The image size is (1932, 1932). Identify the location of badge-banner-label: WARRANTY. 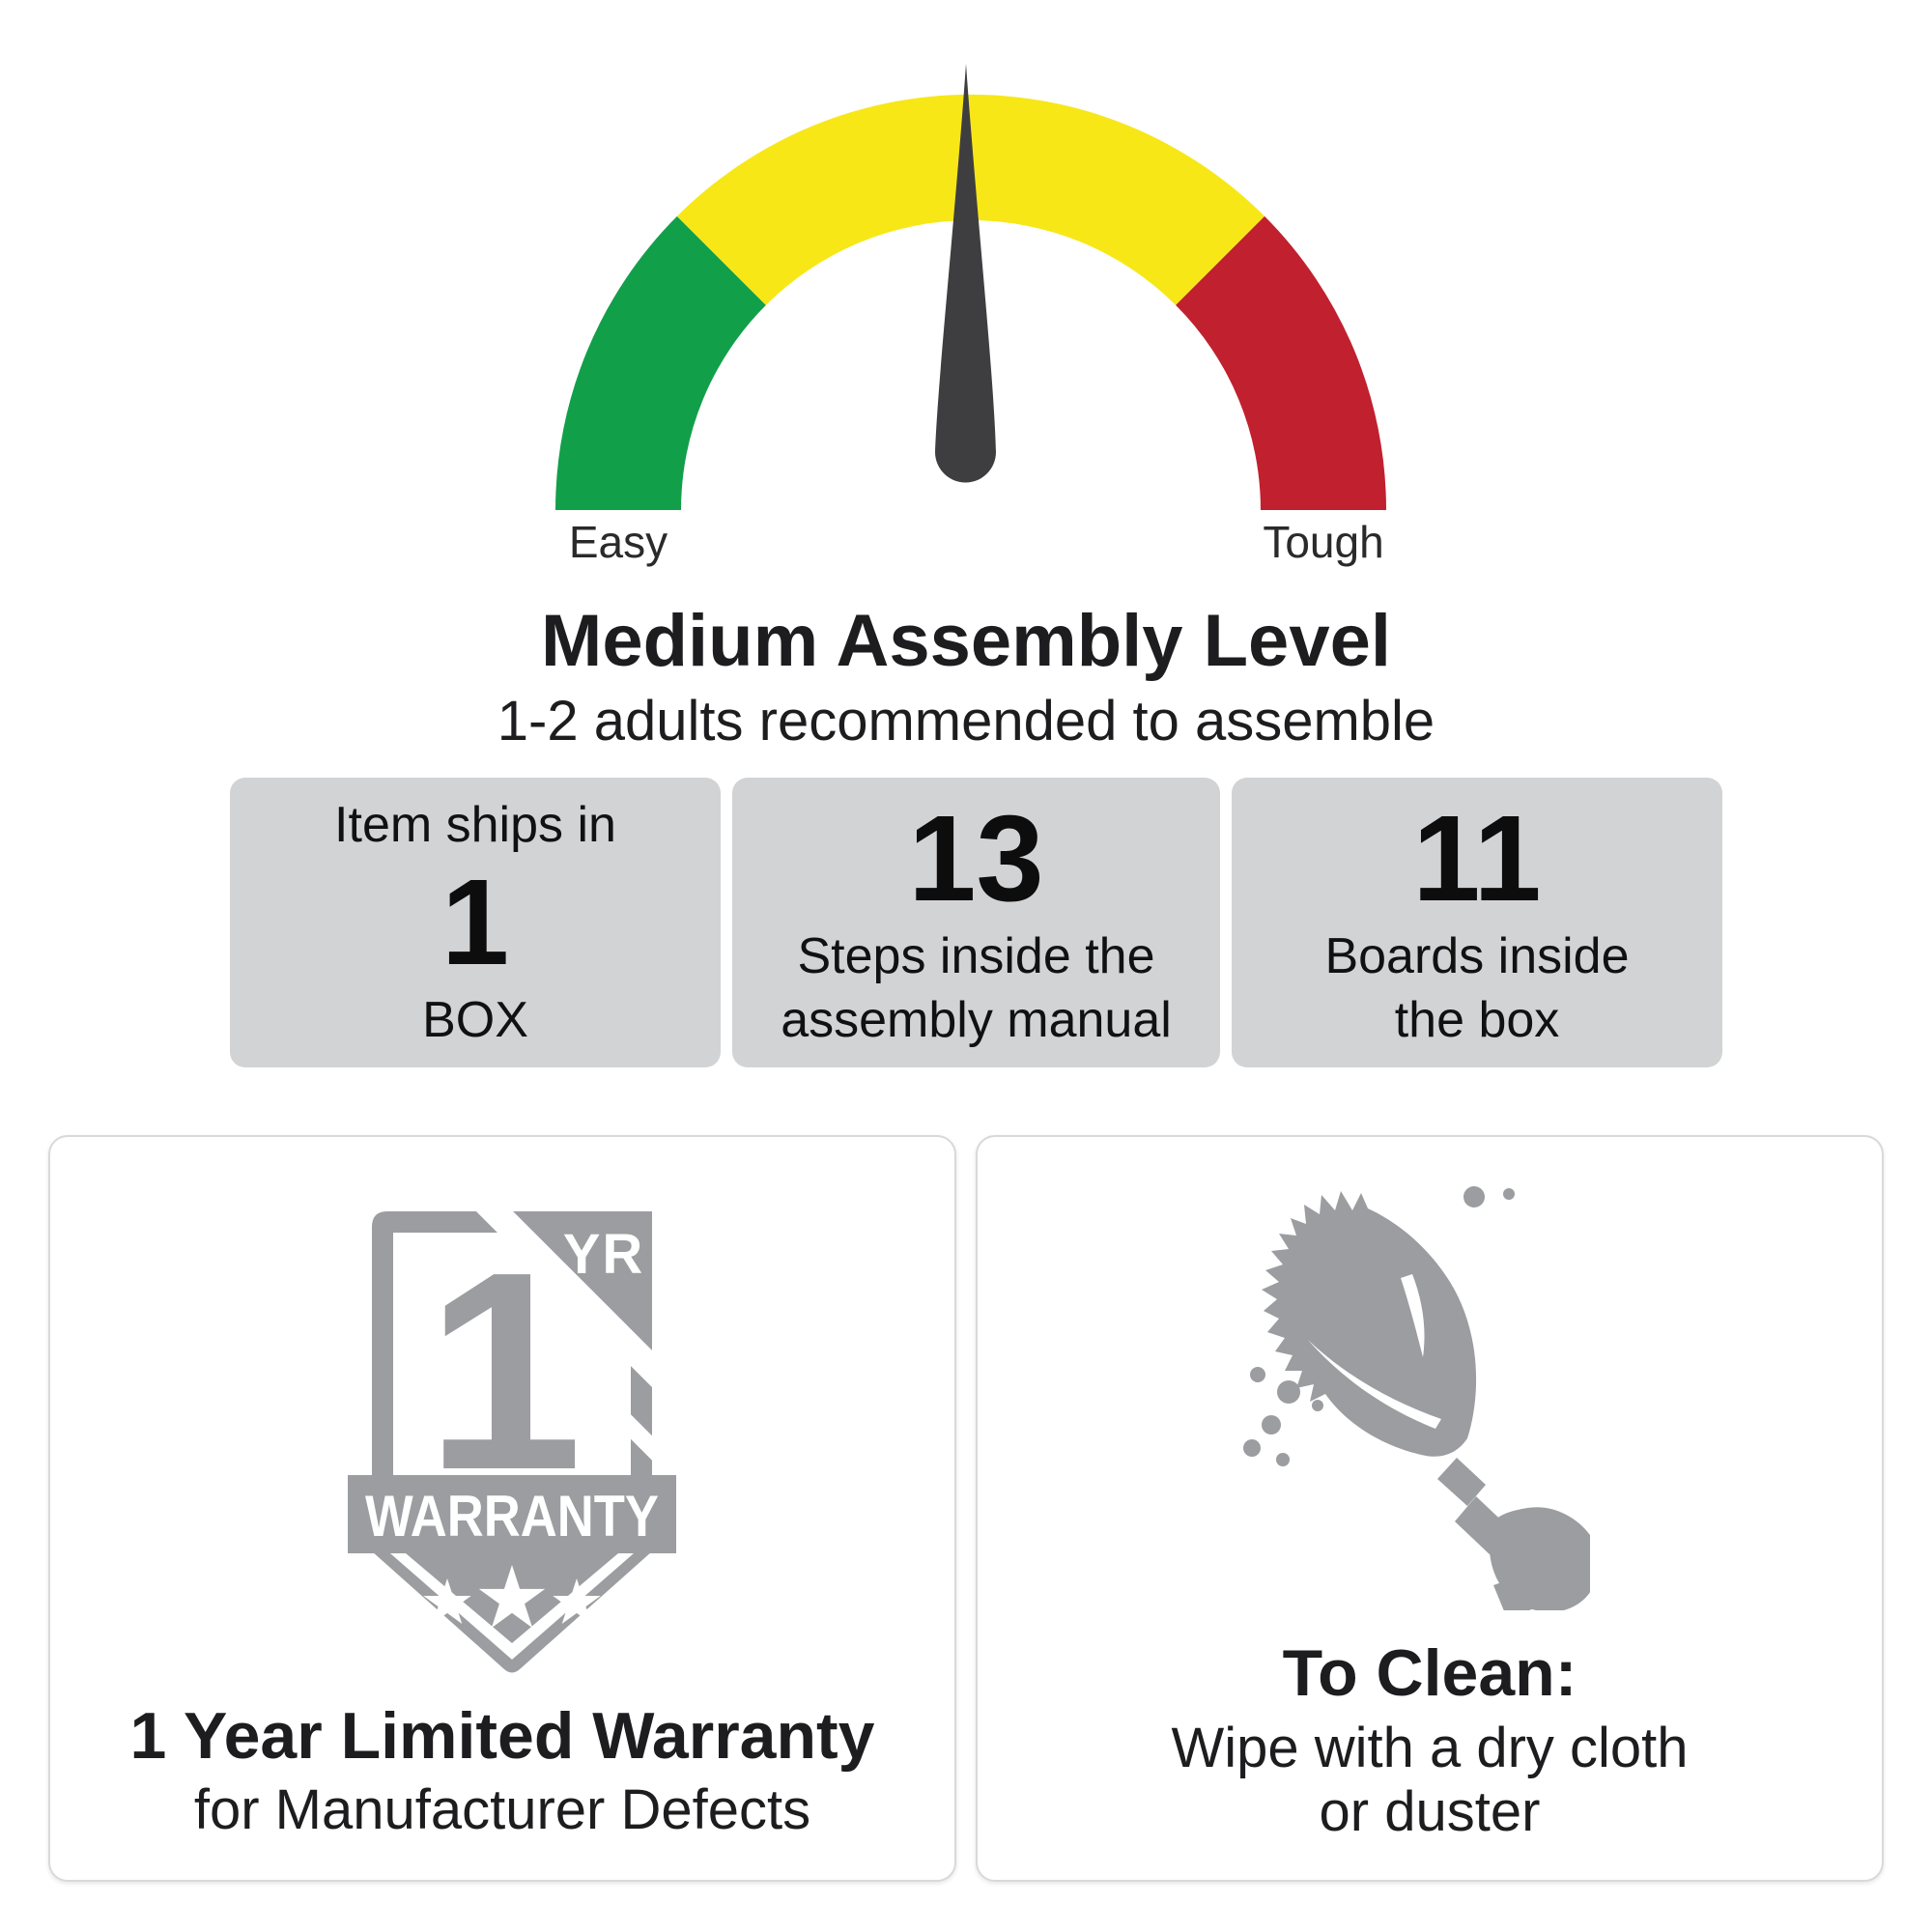
(512, 1516).